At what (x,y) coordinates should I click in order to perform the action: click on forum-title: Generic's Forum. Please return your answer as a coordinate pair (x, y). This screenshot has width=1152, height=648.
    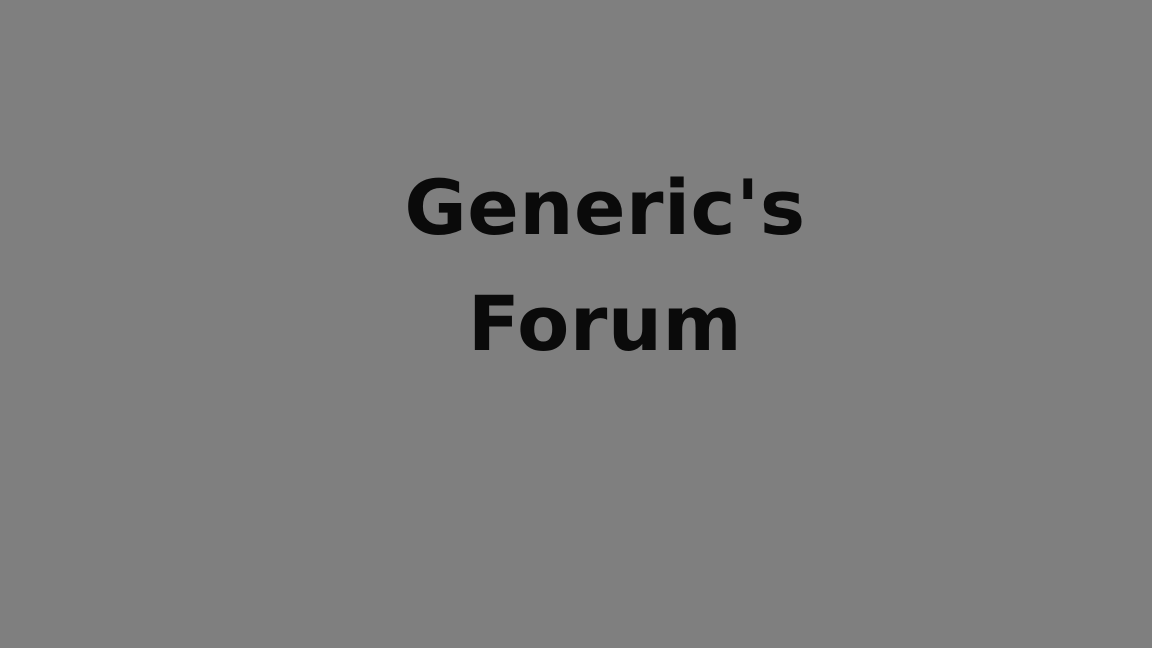
    Looking at the image, I should click on (605, 266).